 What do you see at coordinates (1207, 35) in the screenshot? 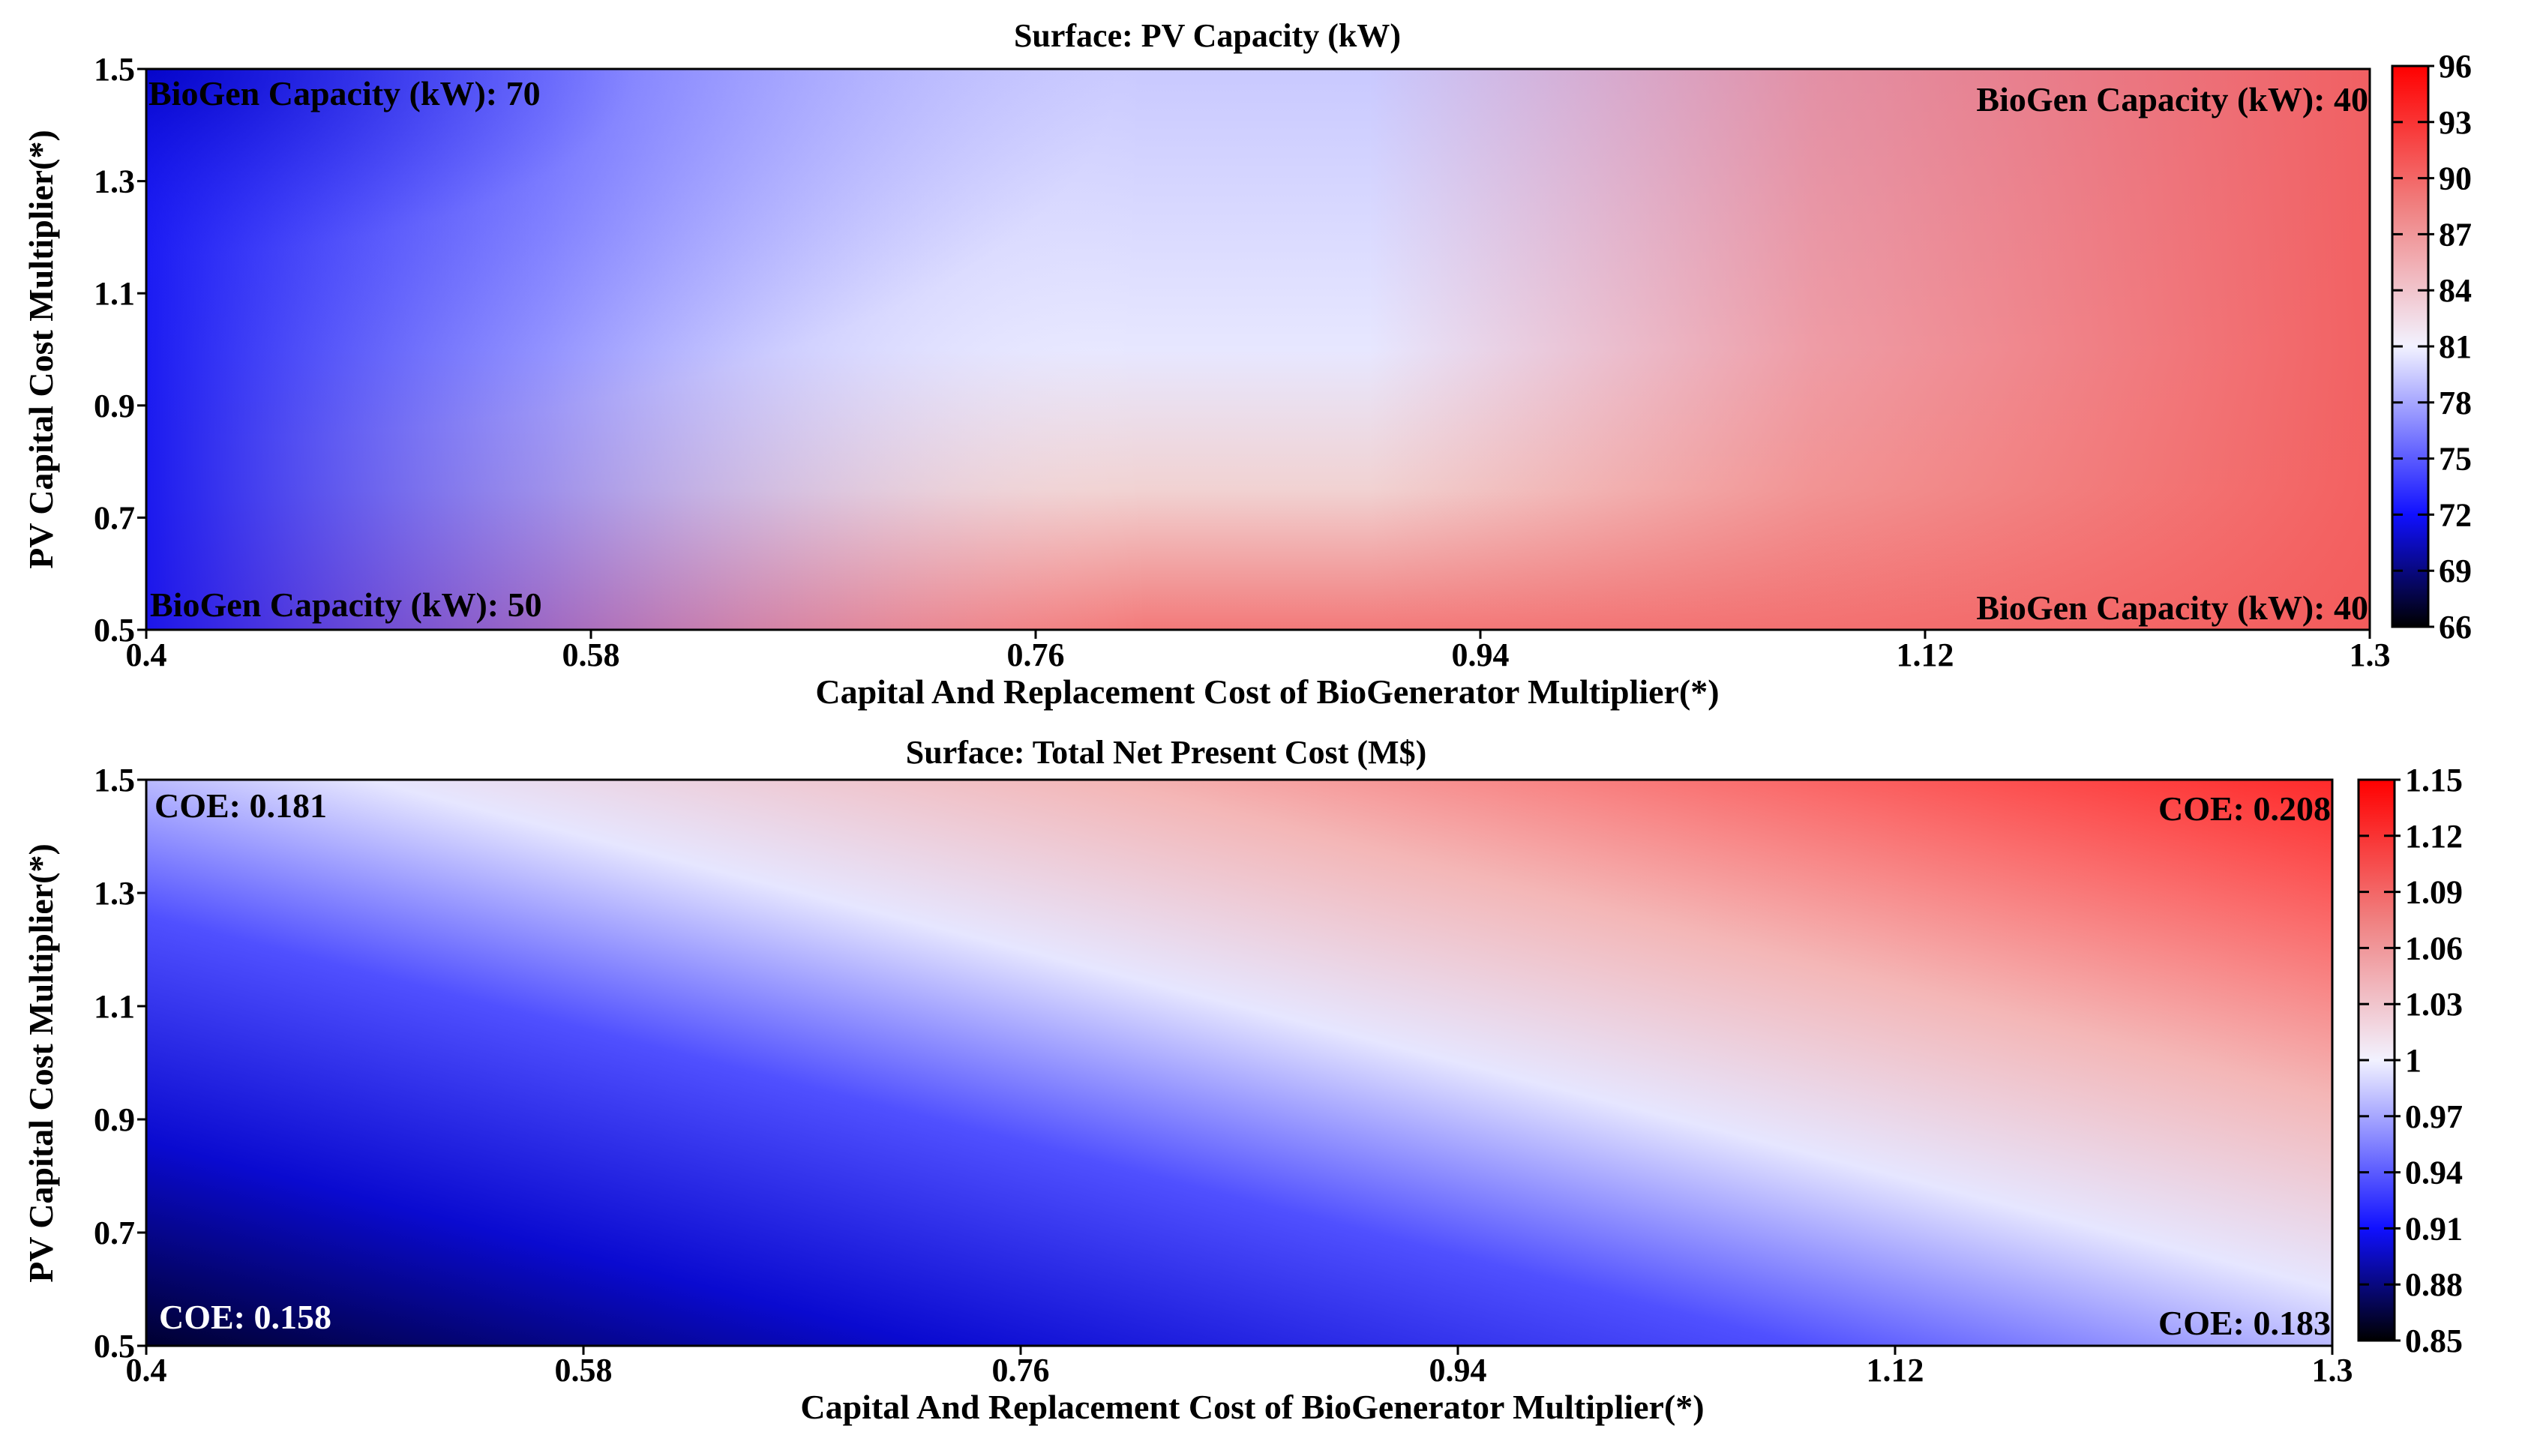
I see `chart-title: Surface: PV Capacity (kW)` at bounding box center [1207, 35].